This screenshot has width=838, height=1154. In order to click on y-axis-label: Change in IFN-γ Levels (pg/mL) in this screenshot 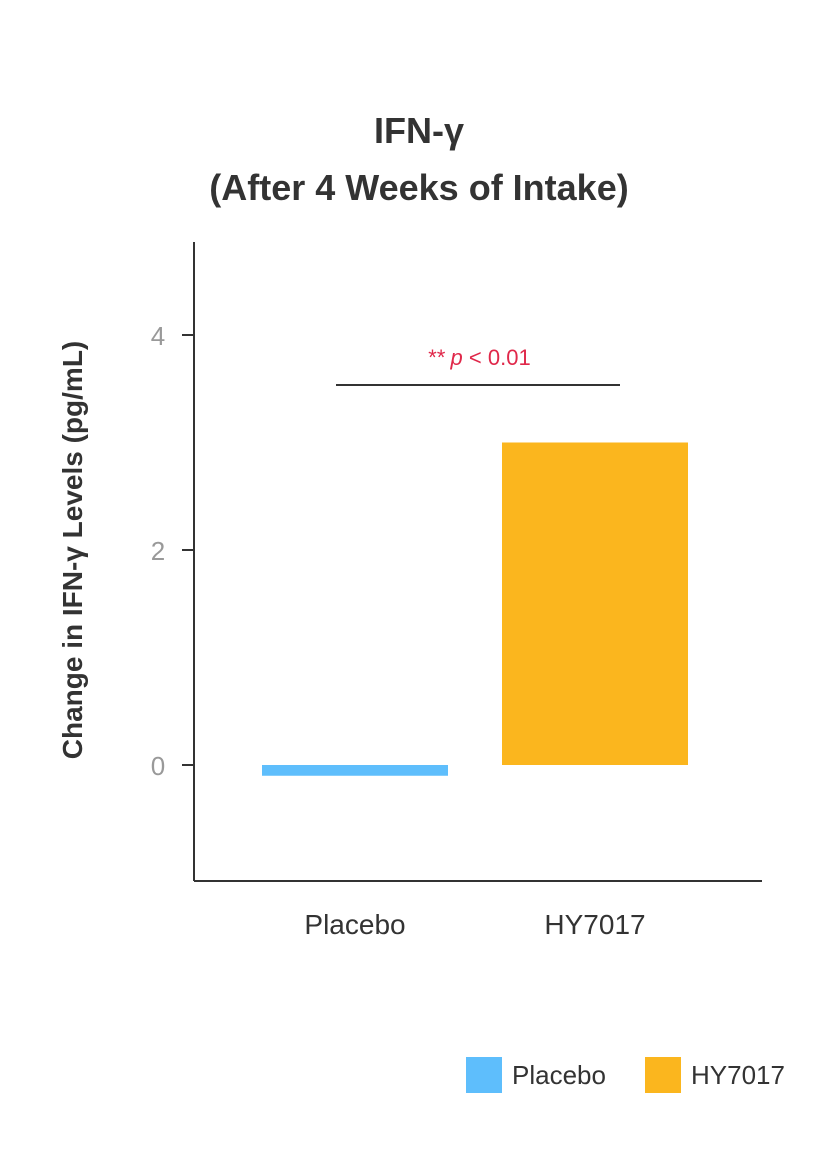, I will do `click(72, 550)`.